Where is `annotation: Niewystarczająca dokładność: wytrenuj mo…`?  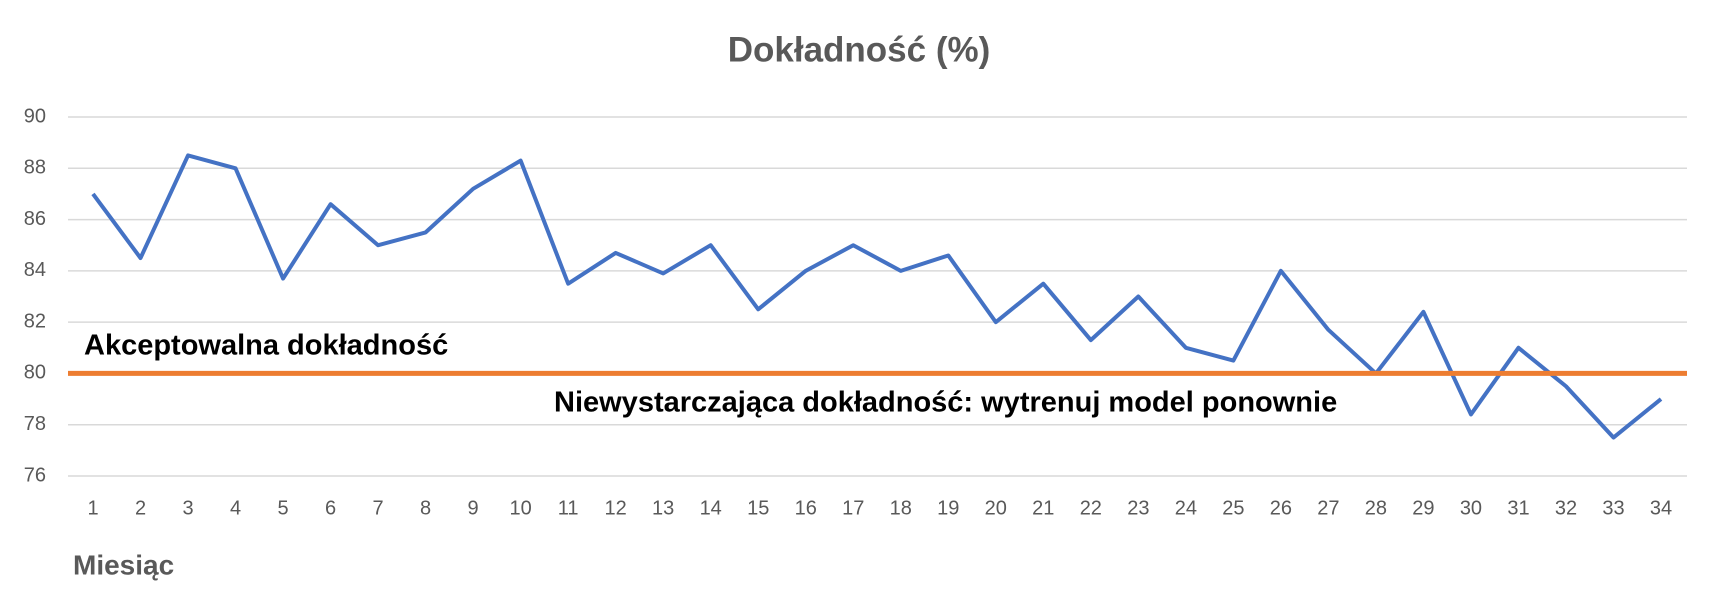 annotation: Niewystarczająca dokładność: wytrenuj mo… is located at coordinates (945, 403).